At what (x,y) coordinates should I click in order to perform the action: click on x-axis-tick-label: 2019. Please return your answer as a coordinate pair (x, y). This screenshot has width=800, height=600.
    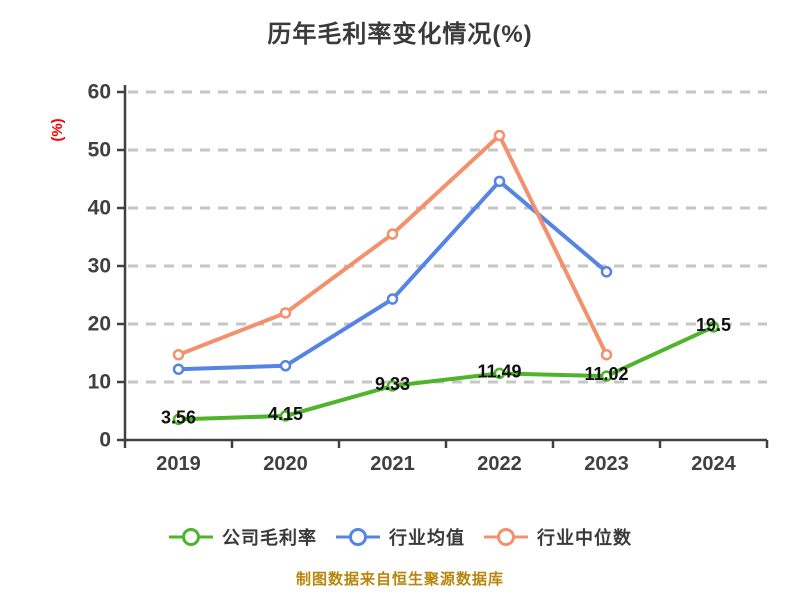
    Looking at the image, I should click on (178, 464).